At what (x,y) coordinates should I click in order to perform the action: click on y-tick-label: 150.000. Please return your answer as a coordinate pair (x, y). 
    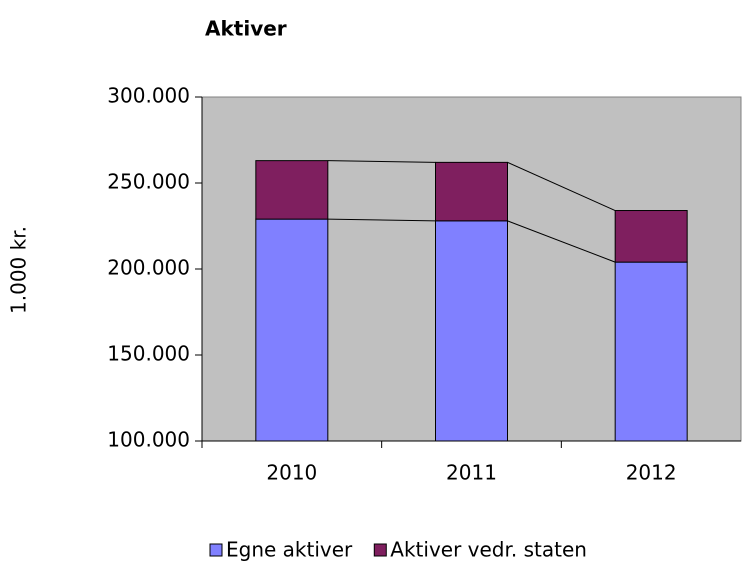
    Looking at the image, I should click on (148, 354).